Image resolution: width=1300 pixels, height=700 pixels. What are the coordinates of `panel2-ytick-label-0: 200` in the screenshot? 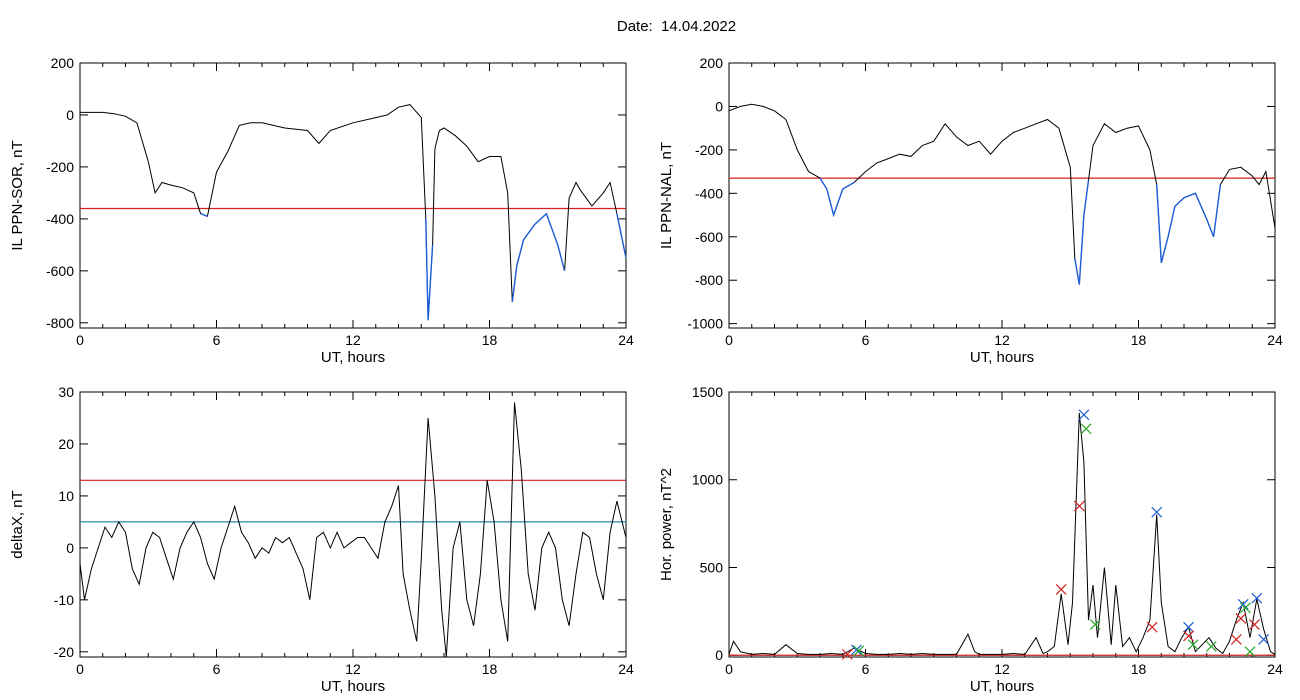 It's located at (712, 63).